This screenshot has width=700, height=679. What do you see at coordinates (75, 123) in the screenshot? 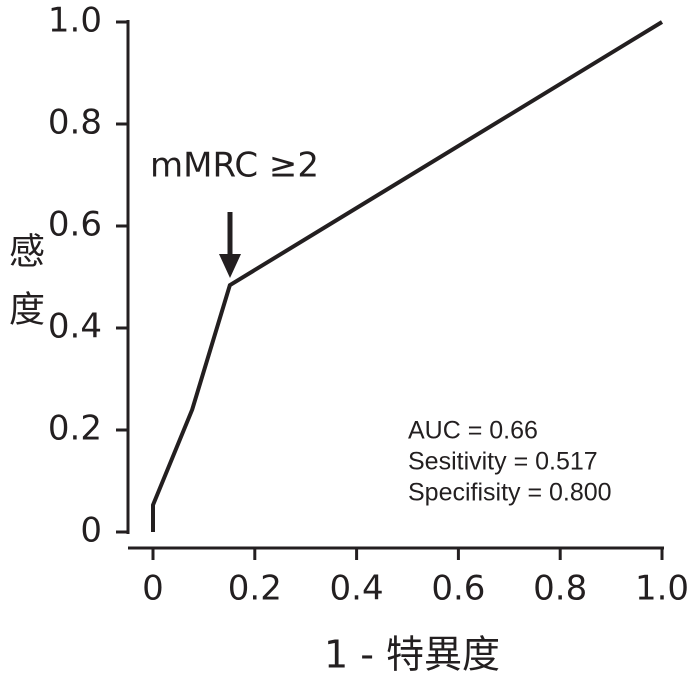
I see `y-tick-label: 0.8` at bounding box center [75, 123].